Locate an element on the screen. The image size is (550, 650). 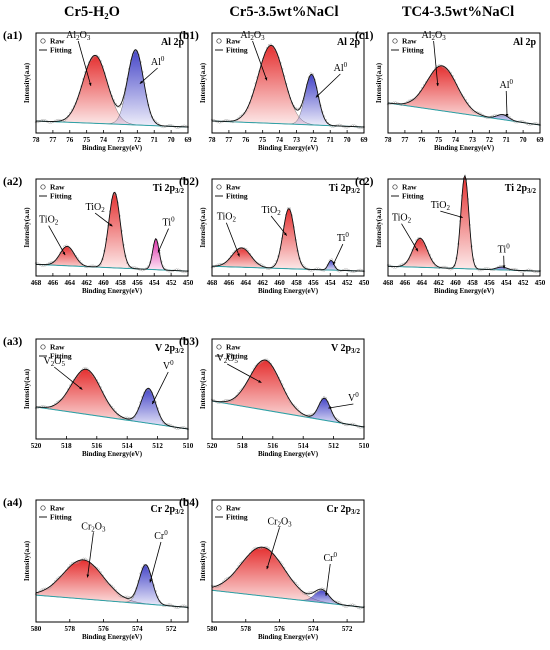
x-tick-label: 72 is located at coordinates (490, 140).